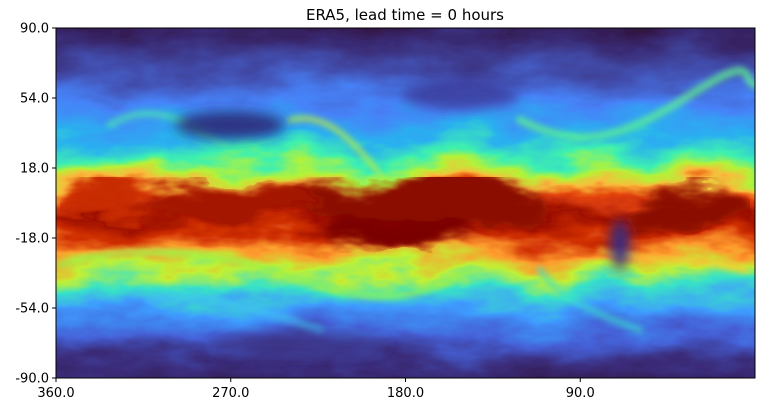  What do you see at coordinates (405, 15) in the screenshot?
I see `chart-title: ERA5, lead time = 0 hours` at bounding box center [405, 15].